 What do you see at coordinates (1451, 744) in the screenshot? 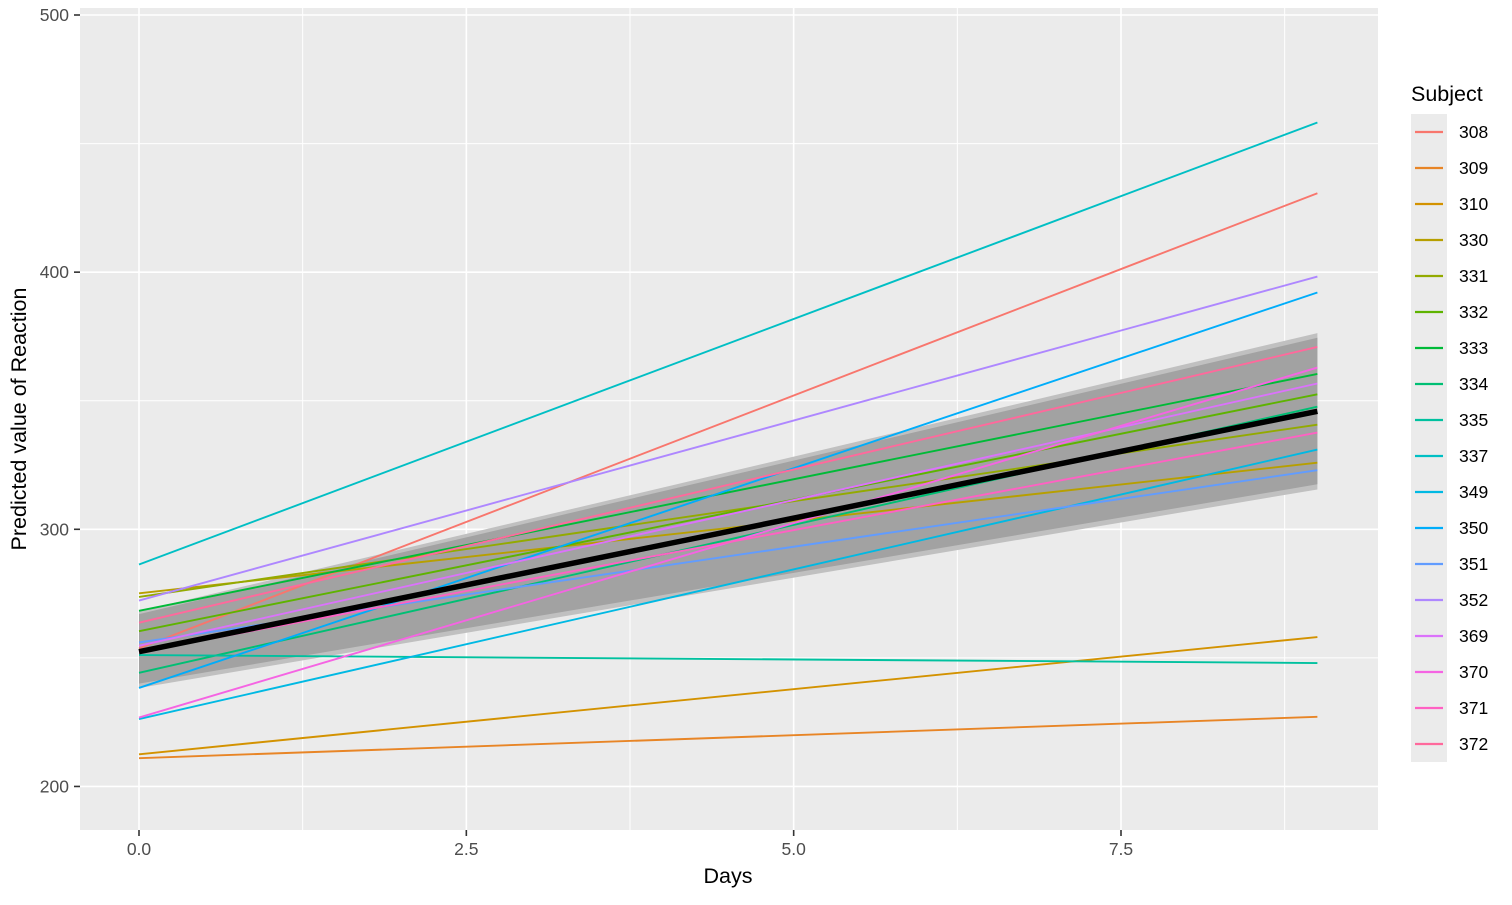
I see `legend-item-372: 372` at bounding box center [1451, 744].